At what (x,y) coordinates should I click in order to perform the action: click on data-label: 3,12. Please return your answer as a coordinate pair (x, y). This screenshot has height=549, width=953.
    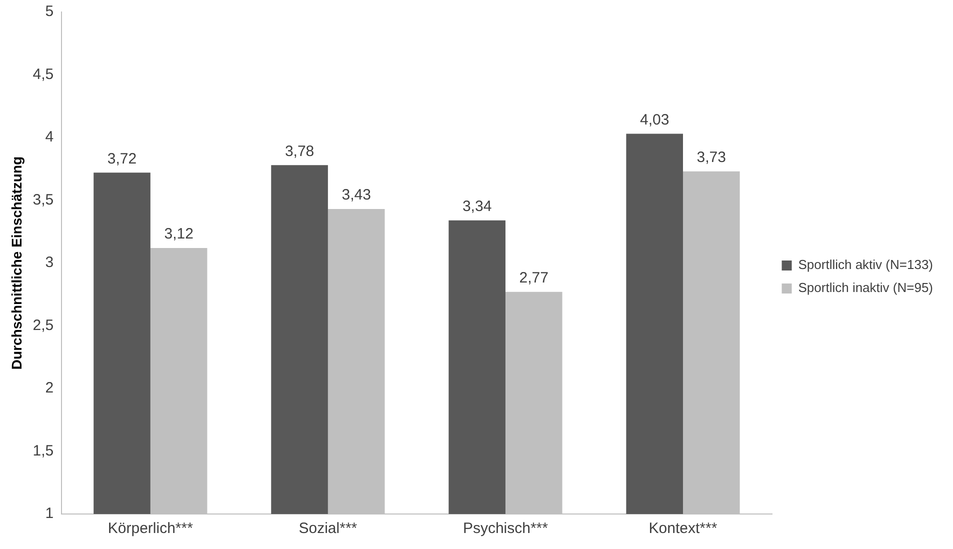
    Looking at the image, I should click on (179, 234).